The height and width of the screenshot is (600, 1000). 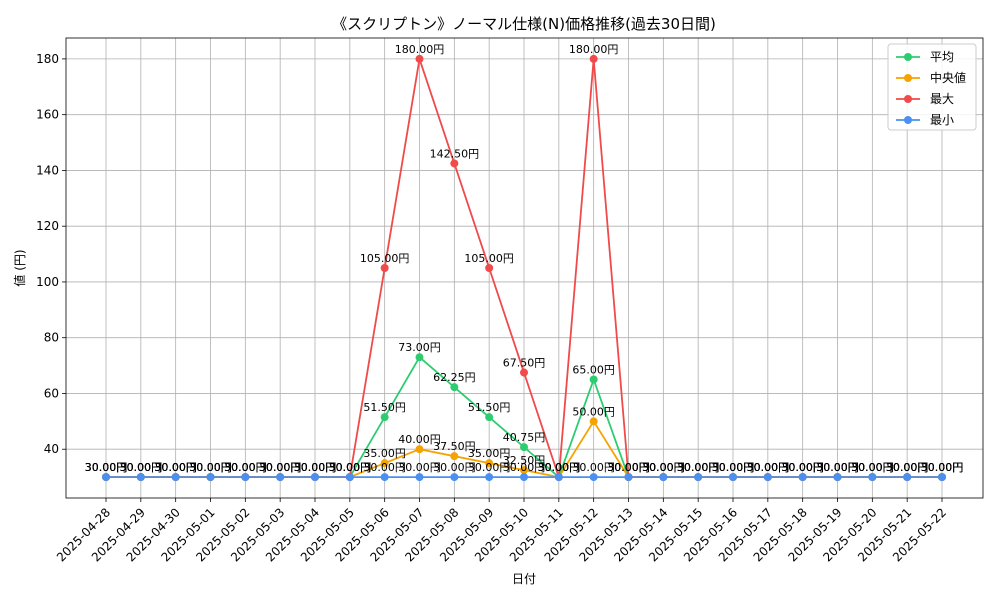 What do you see at coordinates (593, 411) in the screenshot?
I see `data-label: 50.00円` at bounding box center [593, 411].